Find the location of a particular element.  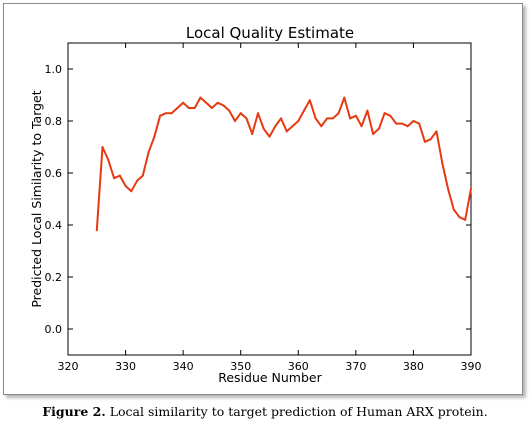

x-tick-label: 390 is located at coordinates (471, 366).